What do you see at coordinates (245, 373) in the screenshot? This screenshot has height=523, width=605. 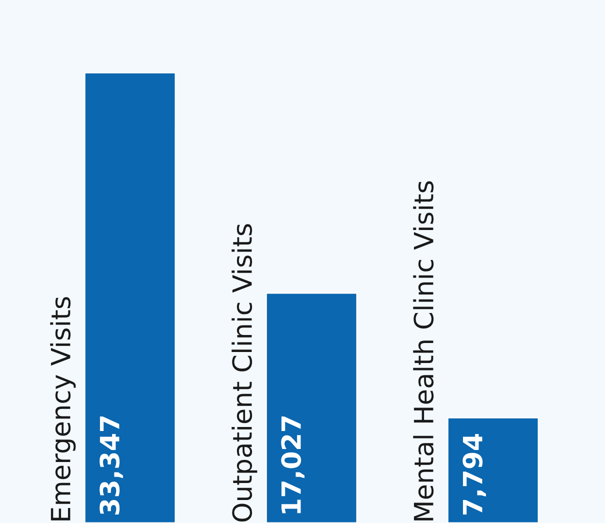 I see `x-tick-label: Outpatient Clinic Visits` at bounding box center [245, 373].